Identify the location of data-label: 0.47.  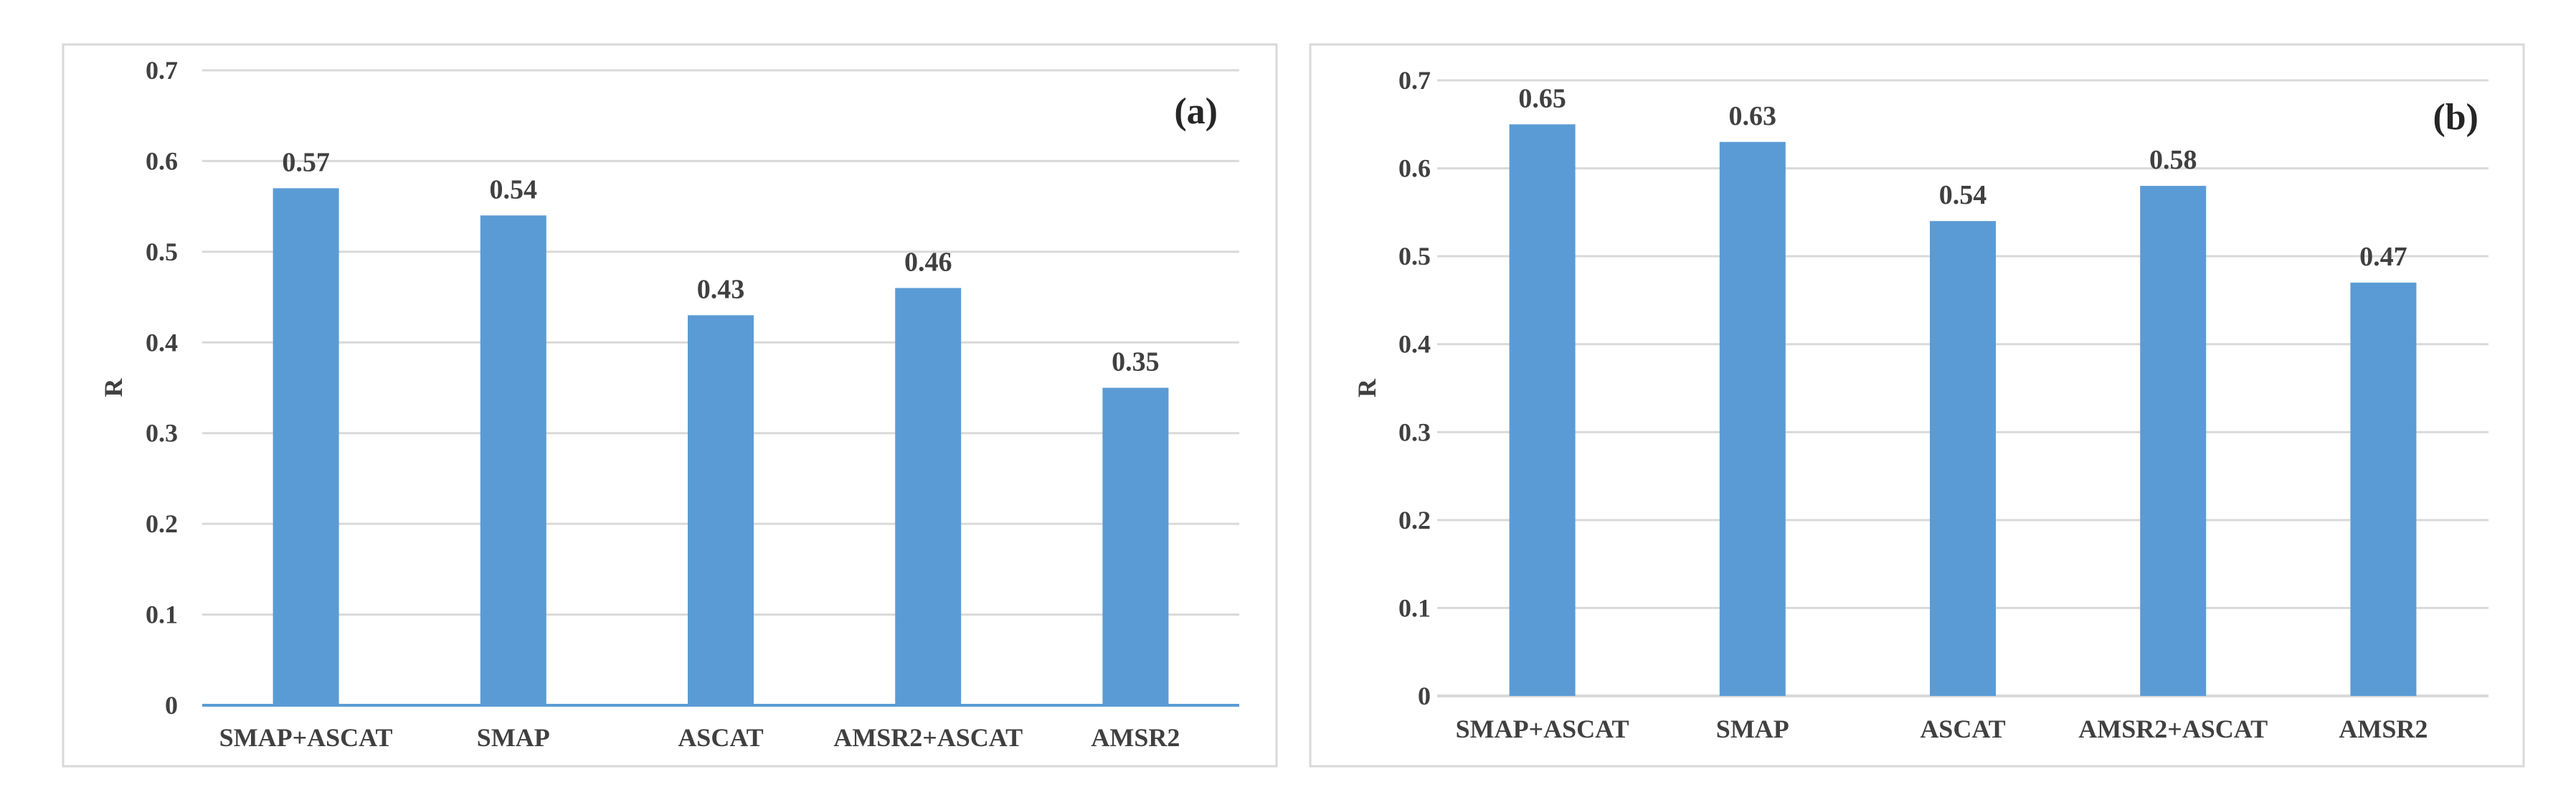
(2383, 257).